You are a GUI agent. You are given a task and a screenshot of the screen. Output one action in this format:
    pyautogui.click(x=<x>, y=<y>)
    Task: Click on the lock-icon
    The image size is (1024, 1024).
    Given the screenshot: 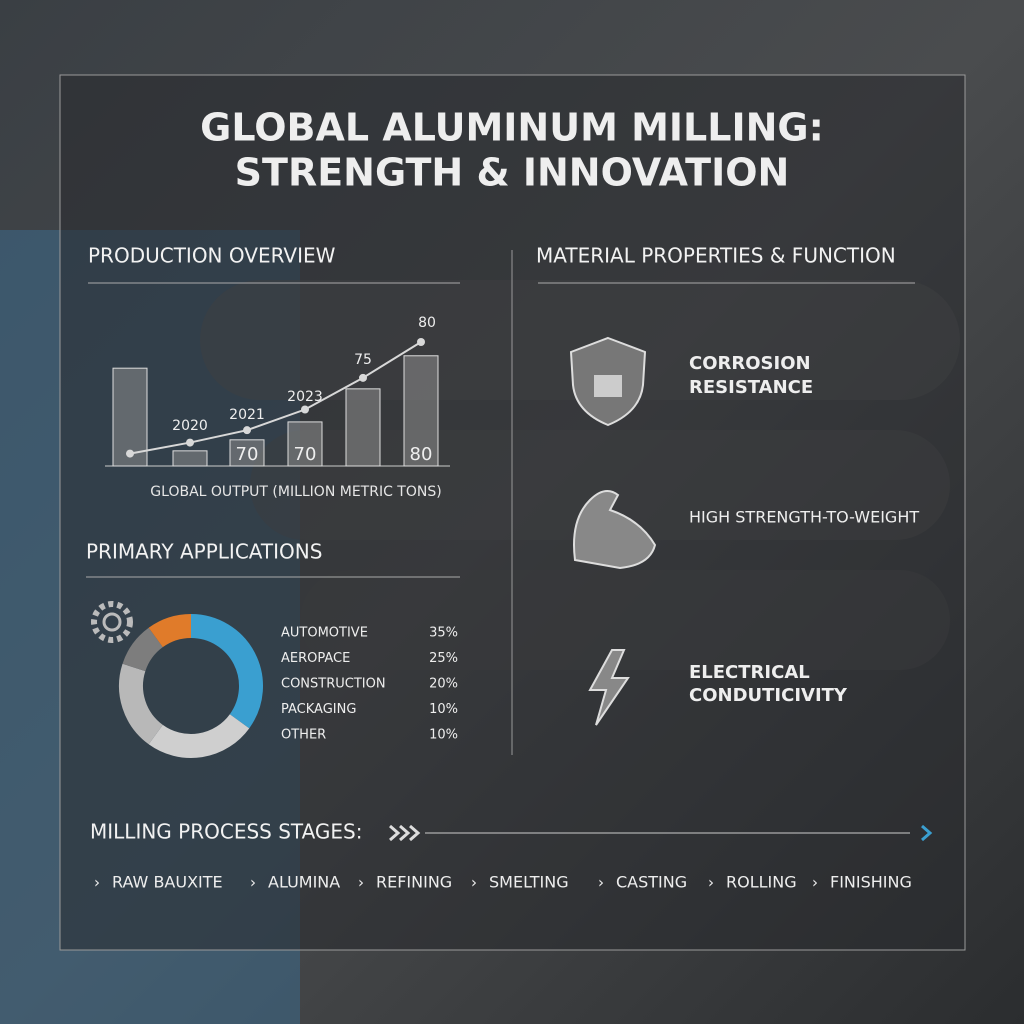 What is the action you would take?
    pyautogui.click(x=608, y=386)
    